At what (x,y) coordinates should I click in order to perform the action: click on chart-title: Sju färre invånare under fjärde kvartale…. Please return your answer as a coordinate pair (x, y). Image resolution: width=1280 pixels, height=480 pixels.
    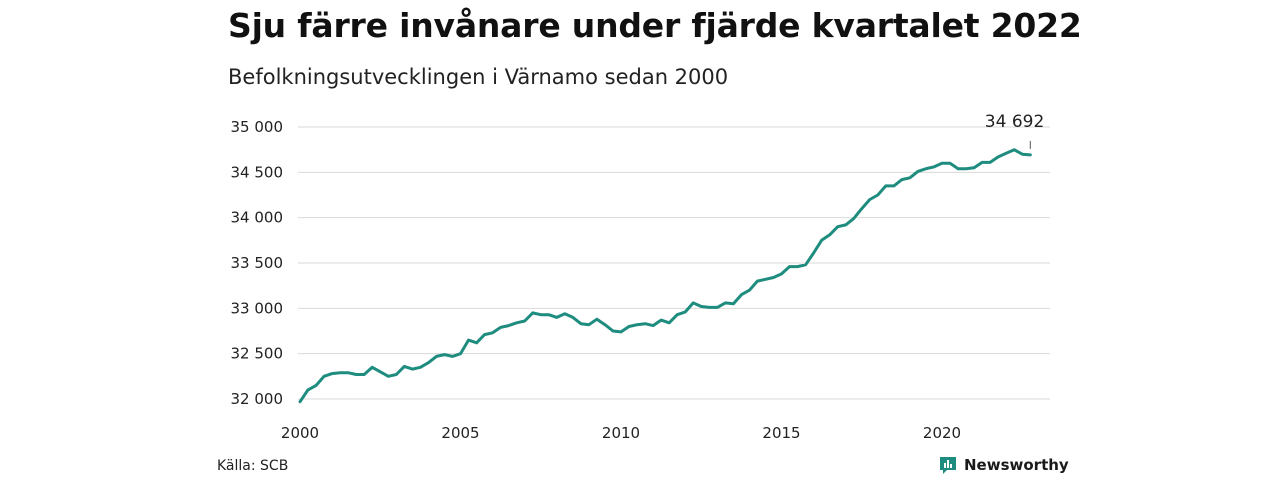
    Looking at the image, I should click on (655, 25).